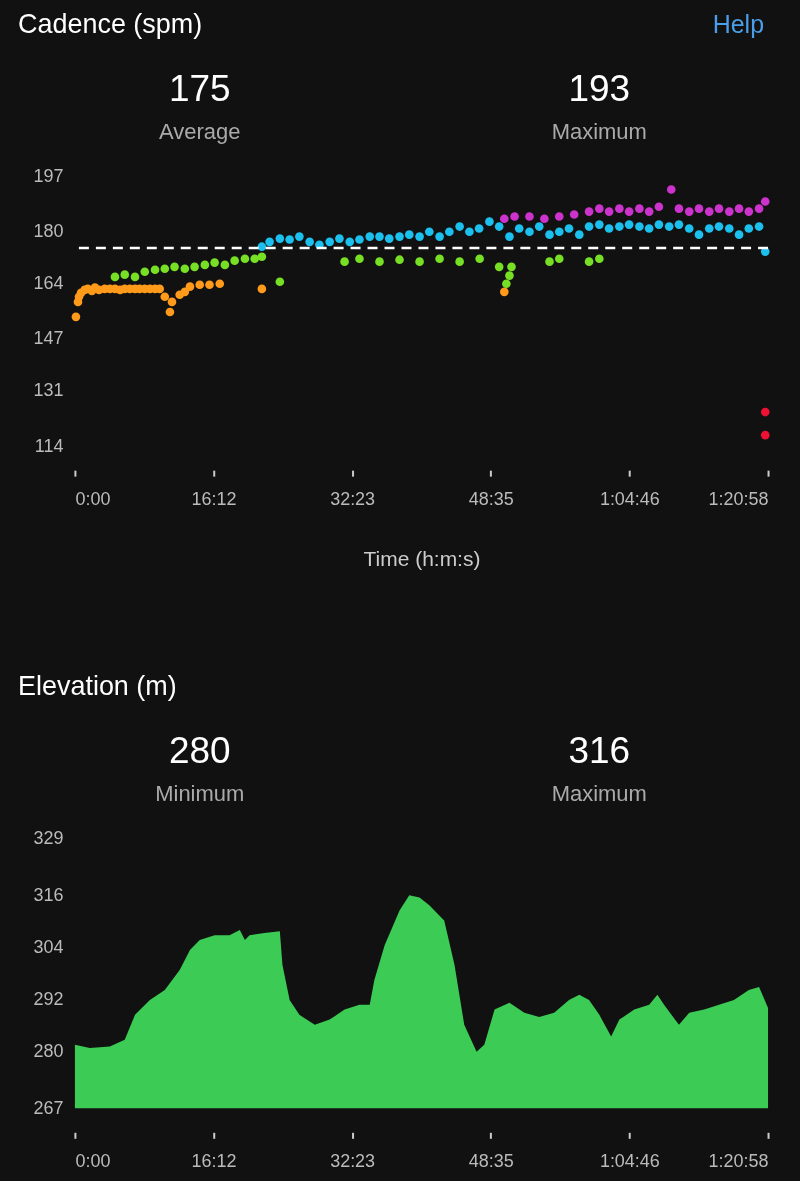  What do you see at coordinates (199, 88) in the screenshot?
I see `text: 175` at bounding box center [199, 88].